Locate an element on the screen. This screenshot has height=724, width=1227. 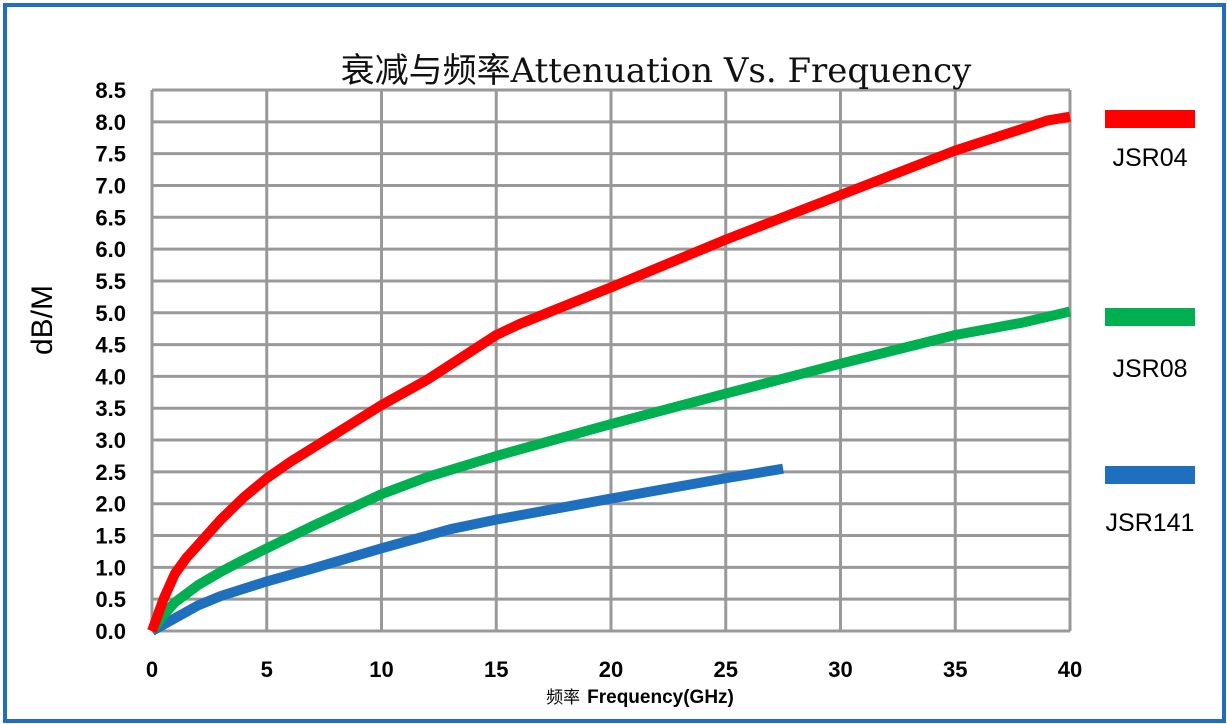
y-tick-label: 2.0 is located at coordinates (110, 504).